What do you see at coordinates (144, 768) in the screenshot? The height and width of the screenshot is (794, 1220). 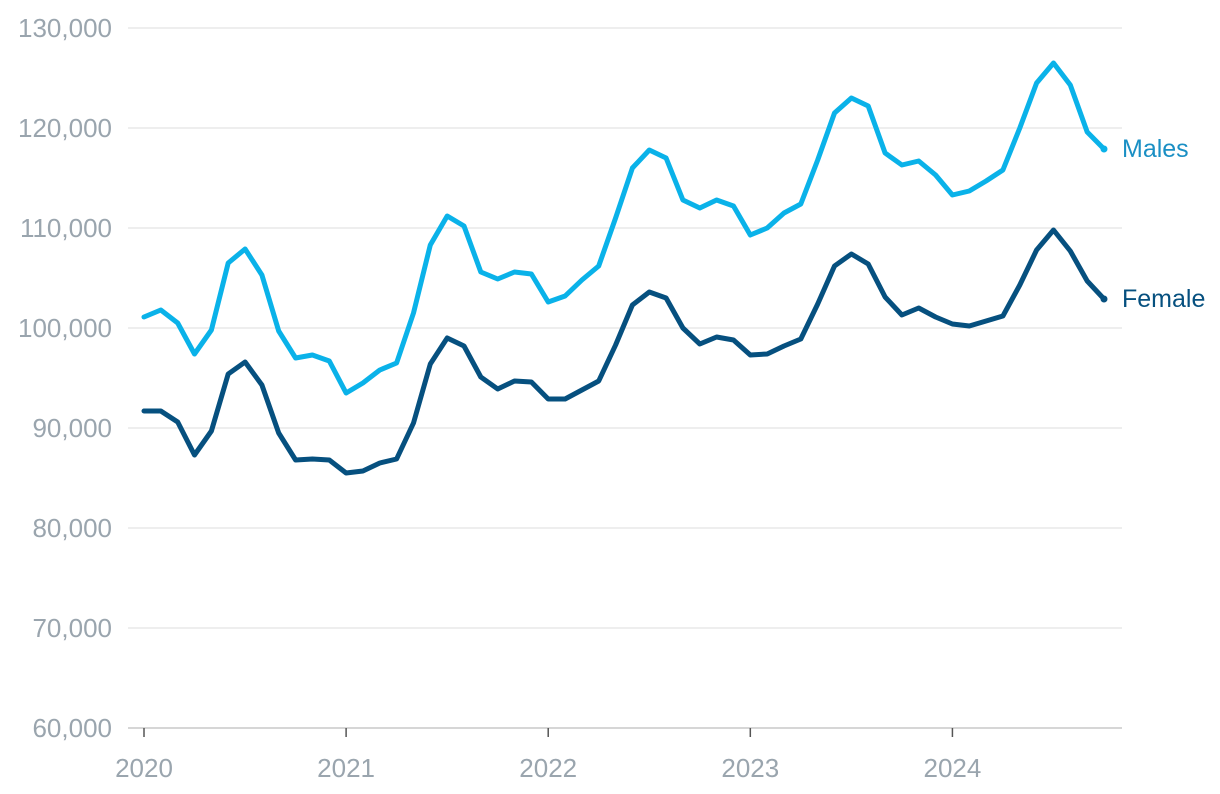 I see `x-tick-label: 2020` at bounding box center [144, 768].